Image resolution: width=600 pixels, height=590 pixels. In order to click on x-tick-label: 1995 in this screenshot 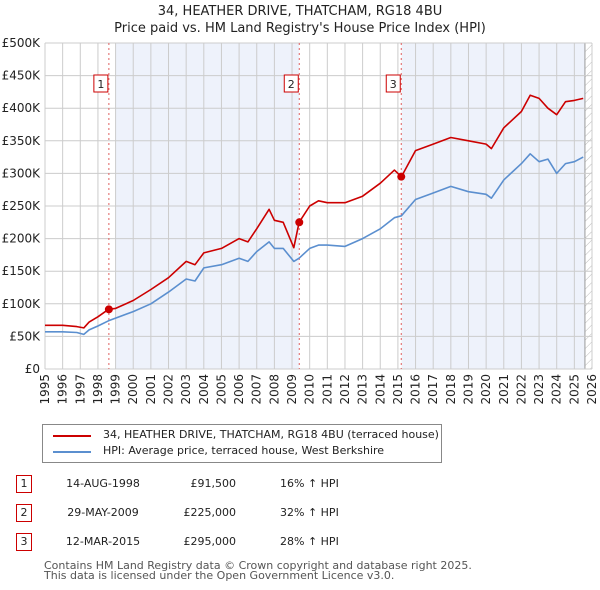, I will do `click(45, 389)`.